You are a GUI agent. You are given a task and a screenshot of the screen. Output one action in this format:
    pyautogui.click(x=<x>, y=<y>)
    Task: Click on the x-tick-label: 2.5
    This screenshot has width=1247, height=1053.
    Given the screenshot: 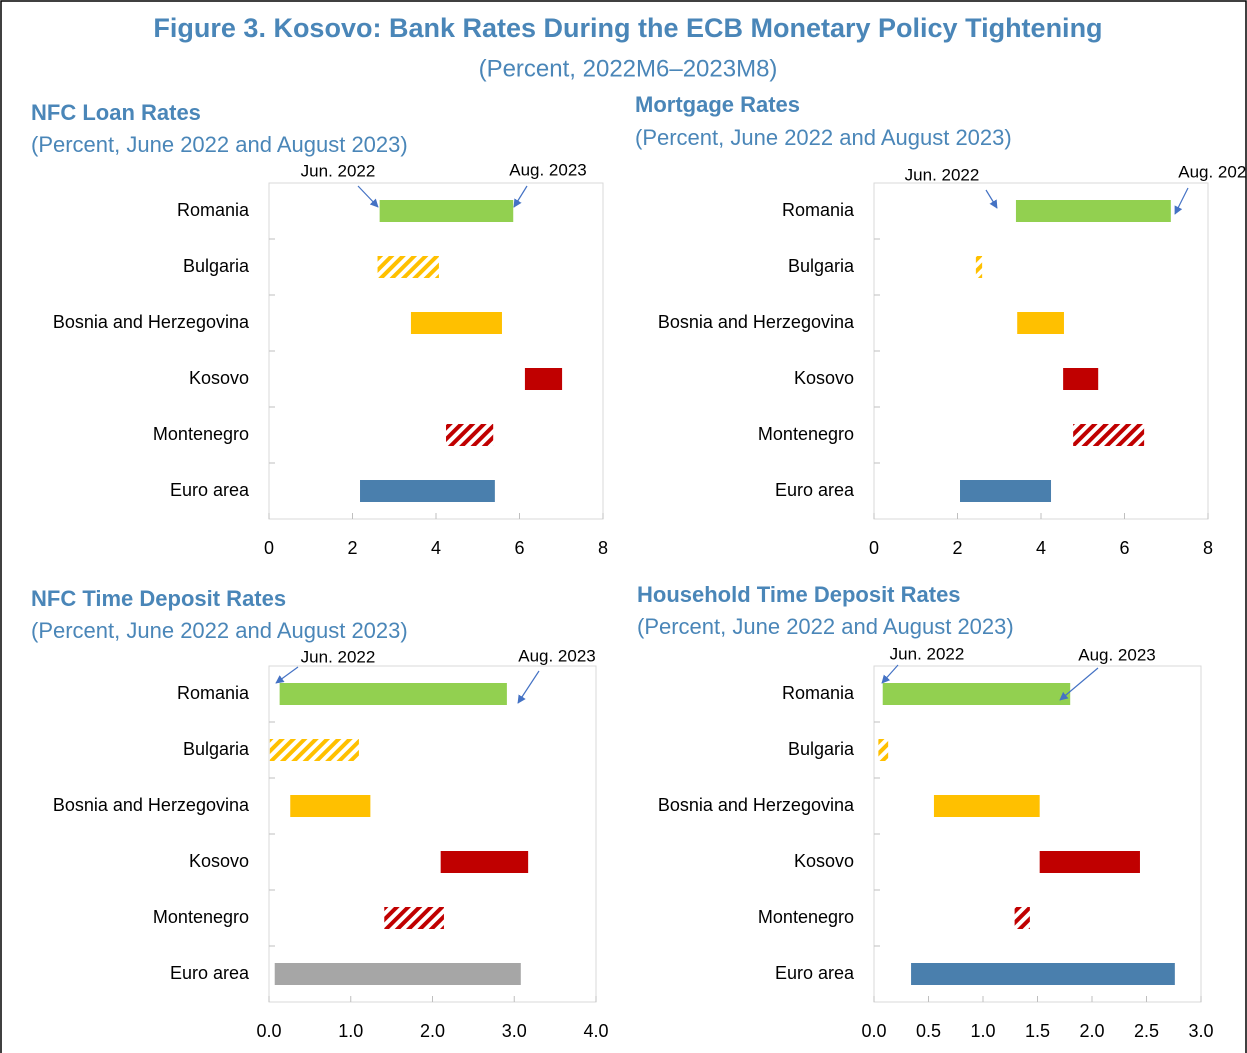 What is the action you would take?
    pyautogui.click(x=1146, y=1031)
    